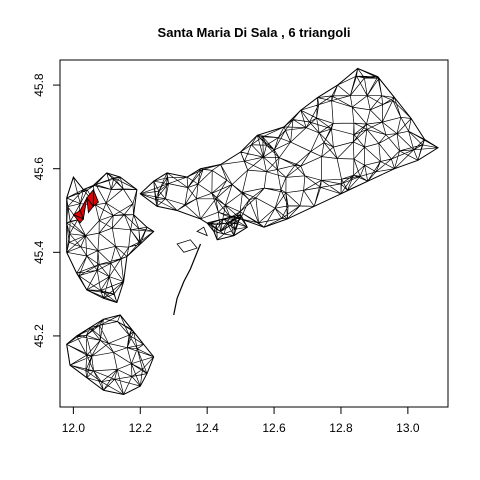  What do you see at coordinates (46, 210) in the screenshot?
I see `y-axis: 45.2 45.4 45.6 45.8` at bounding box center [46, 210].